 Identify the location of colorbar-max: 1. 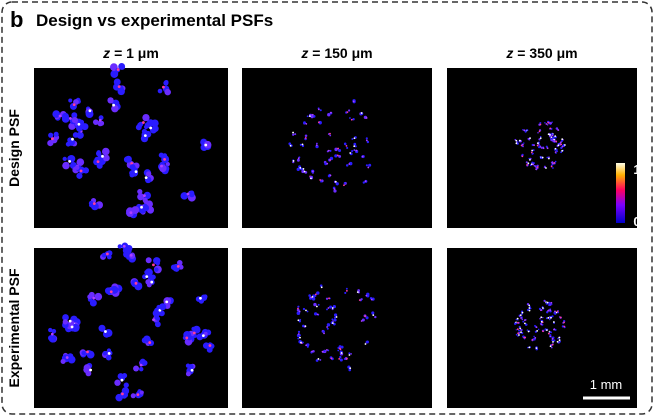
(636, 169).